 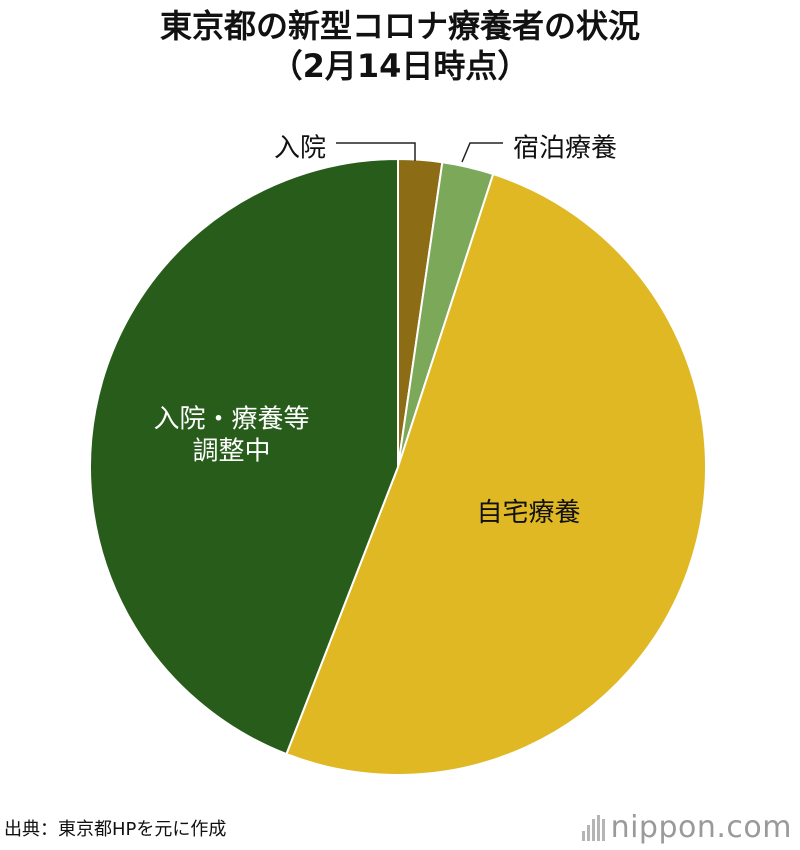 What do you see at coordinates (115, 829) in the screenshot?
I see `source-note: 出典：東京都HPを元に作成` at bounding box center [115, 829].